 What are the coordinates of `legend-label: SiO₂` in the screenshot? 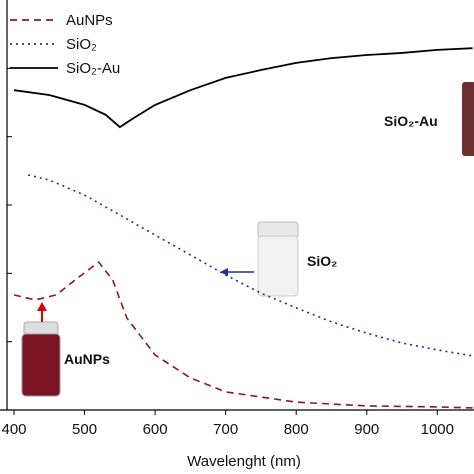 It's located at (81, 44).